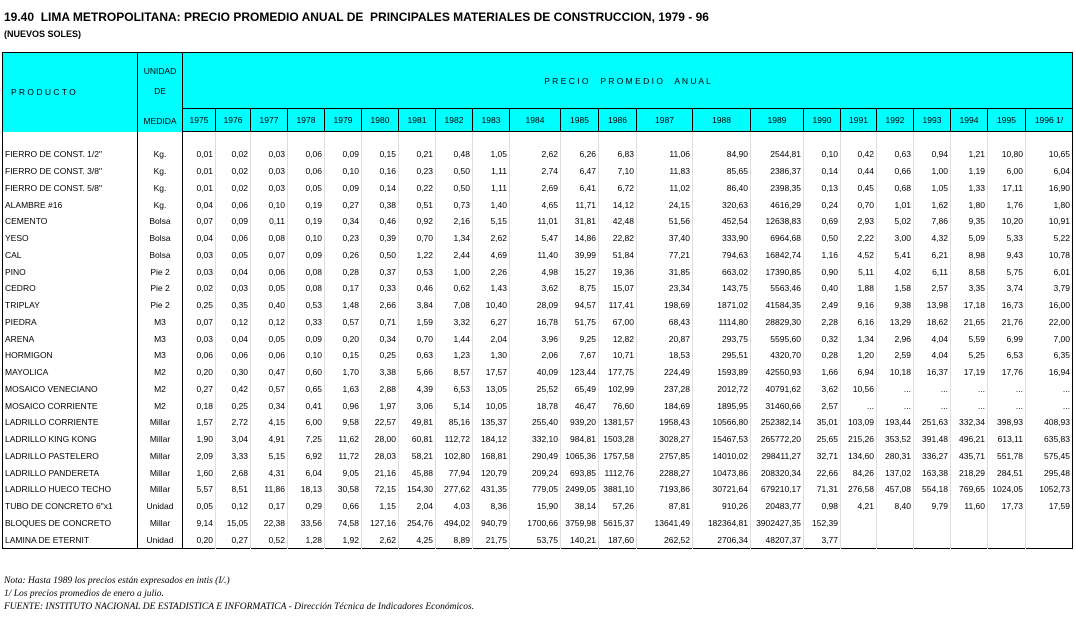 This screenshot has height=623, width=1076. What do you see at coordinates (617, 271) in the screenshot?
I see `price-cell: 19,36` at bounding box center [617, 271].